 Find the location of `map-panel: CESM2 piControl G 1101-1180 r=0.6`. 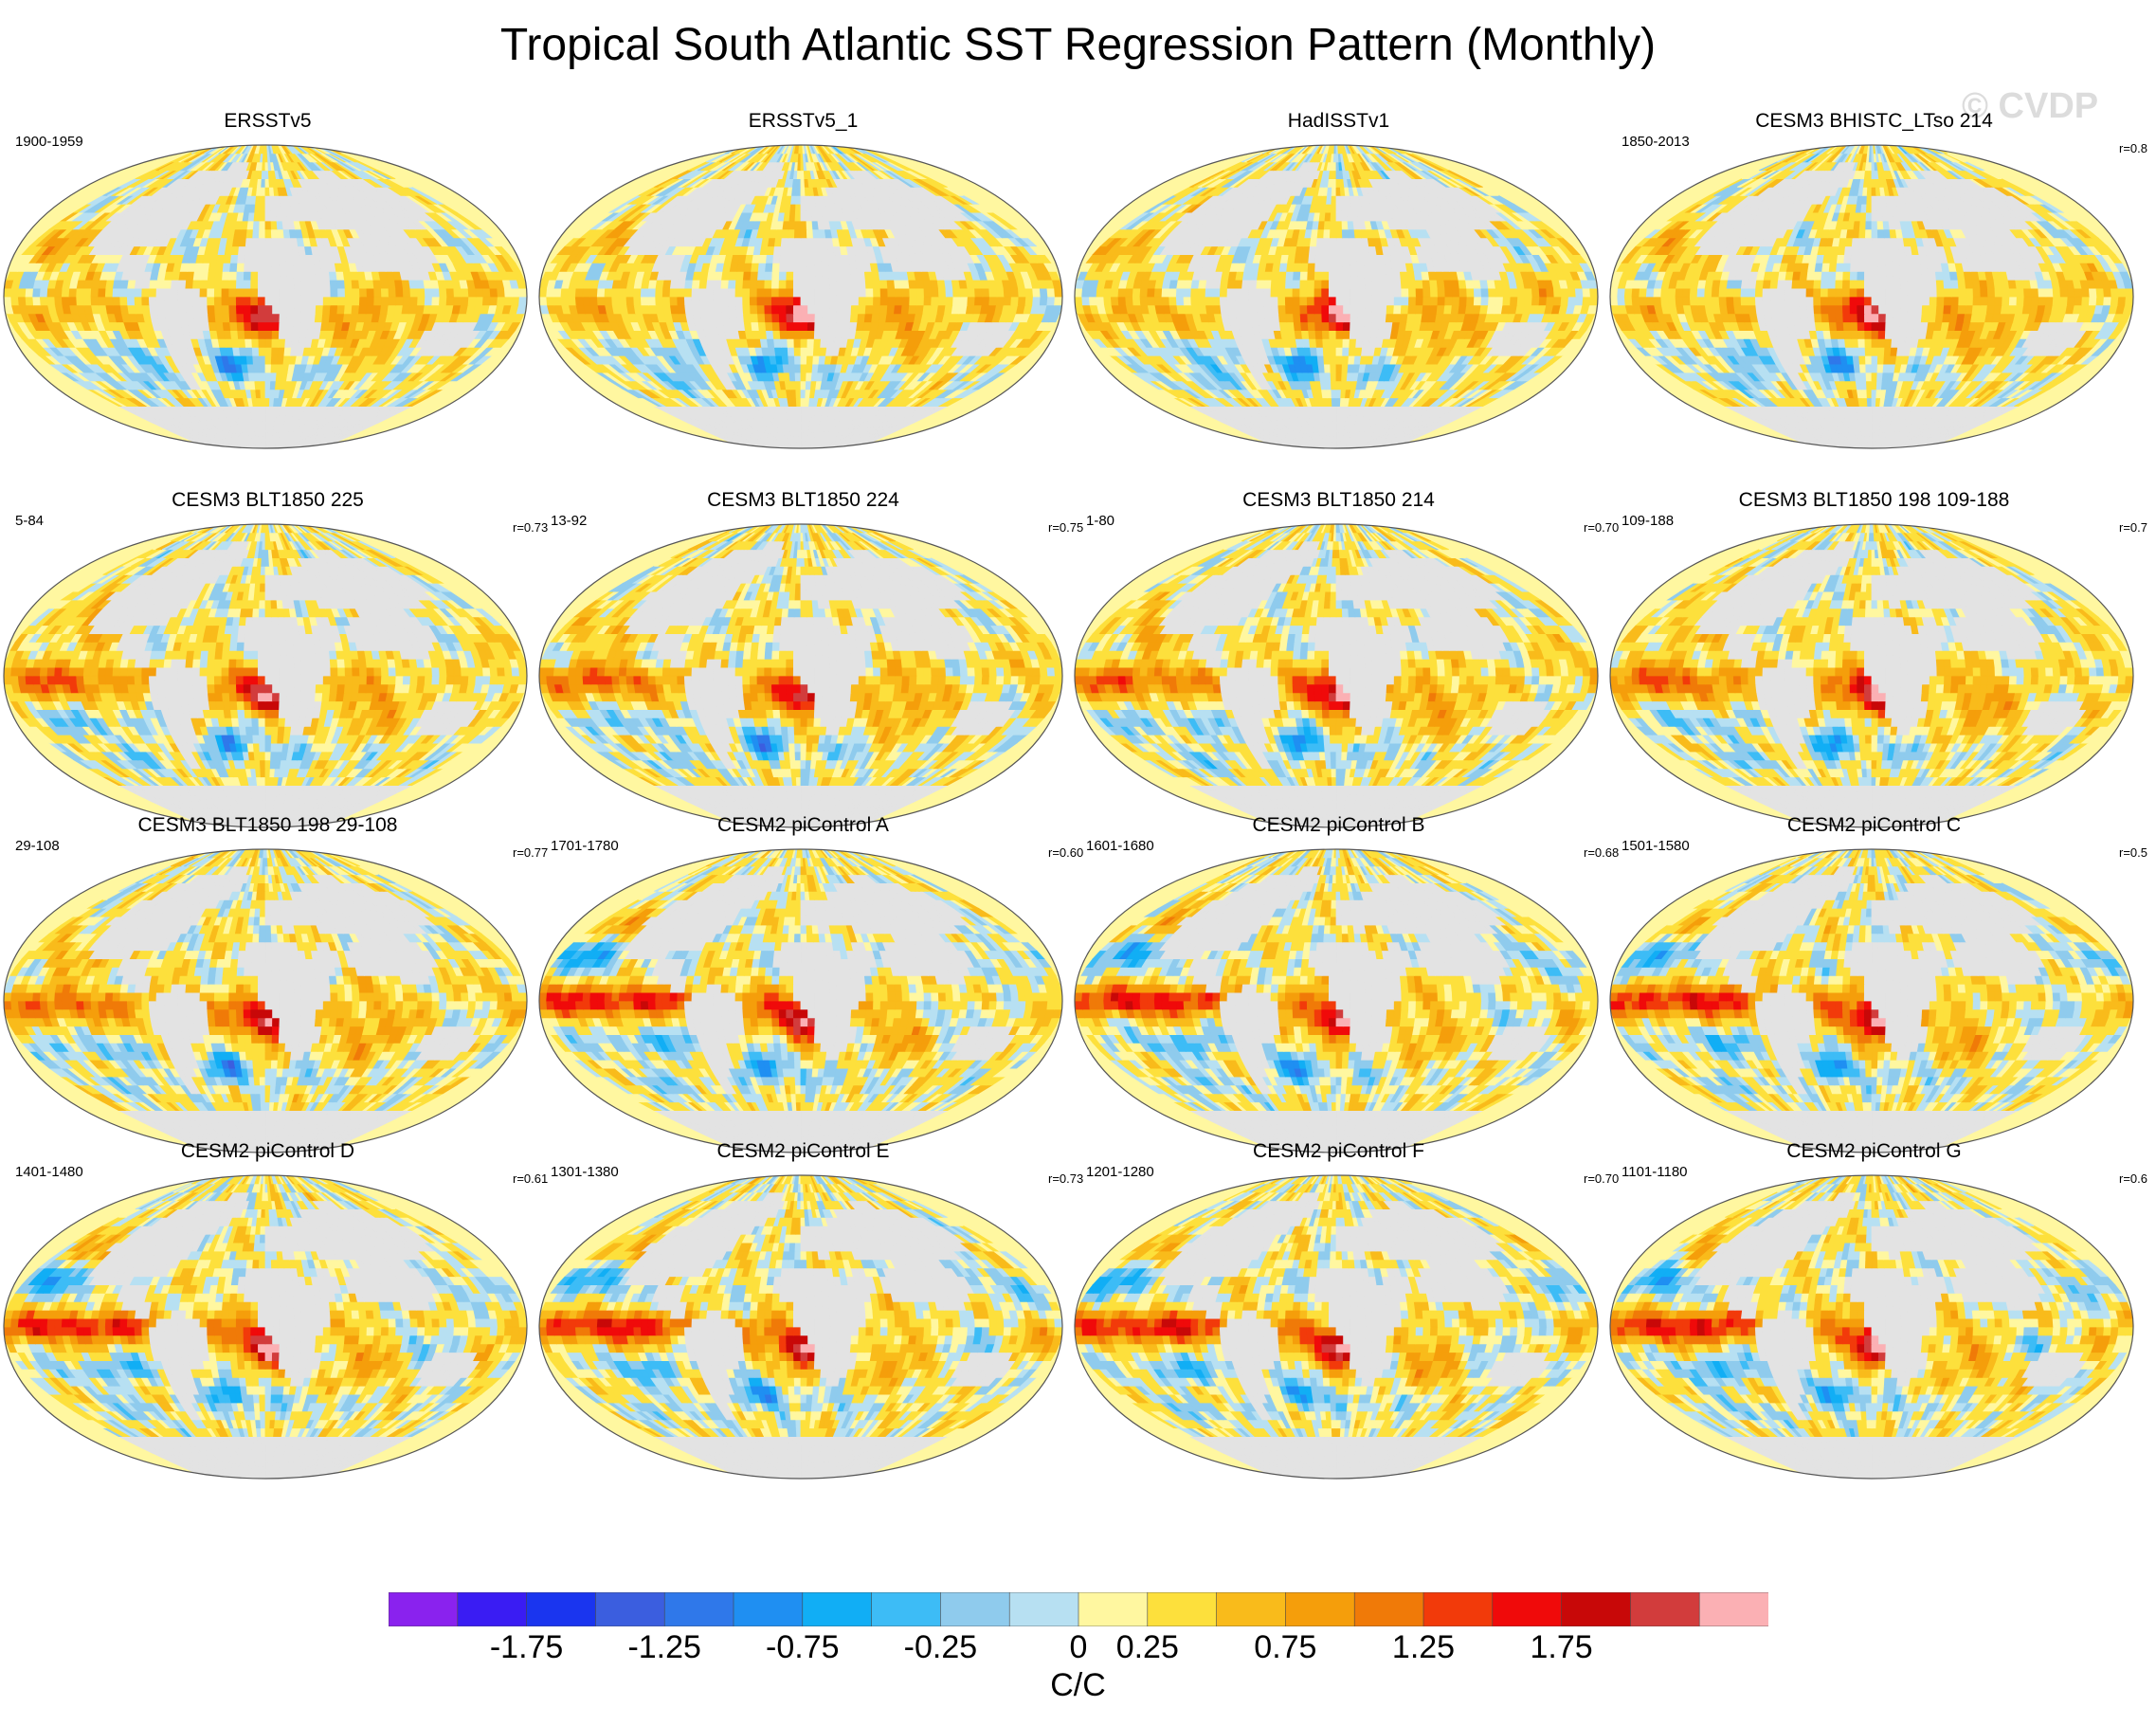

map-panel: CESM2 piControl G 1101-1180 r=0.6 is located at coordinates (1877, 1309).